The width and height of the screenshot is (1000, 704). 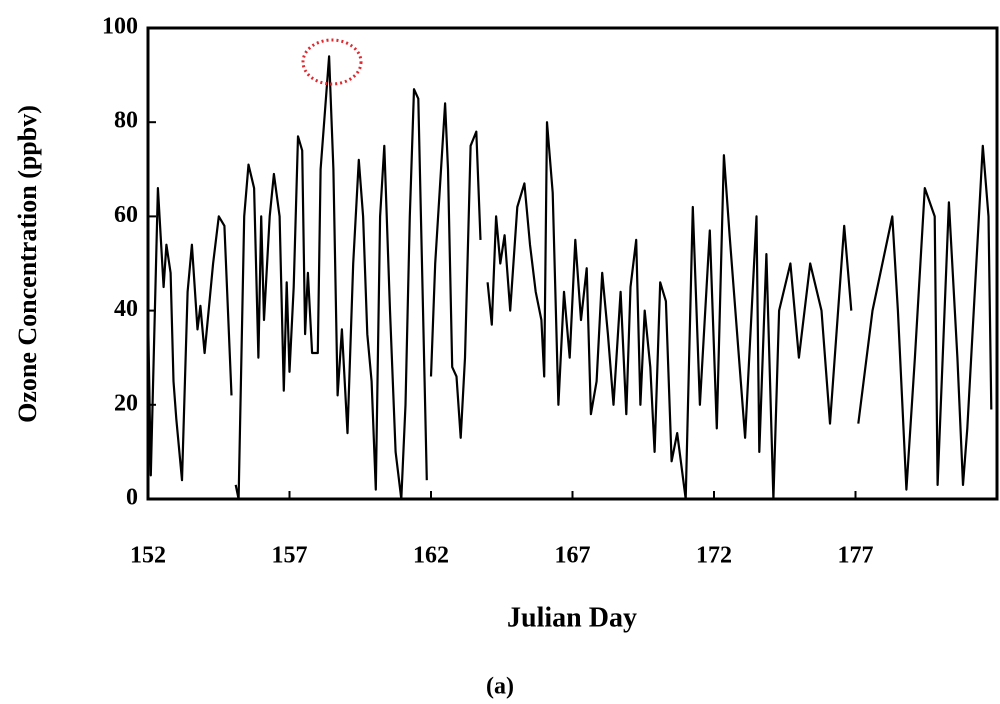 What do you see at coordinates (126, 121) in the screenshot?
I see `y-tick-label: 80` at bounding box center [126, 121].